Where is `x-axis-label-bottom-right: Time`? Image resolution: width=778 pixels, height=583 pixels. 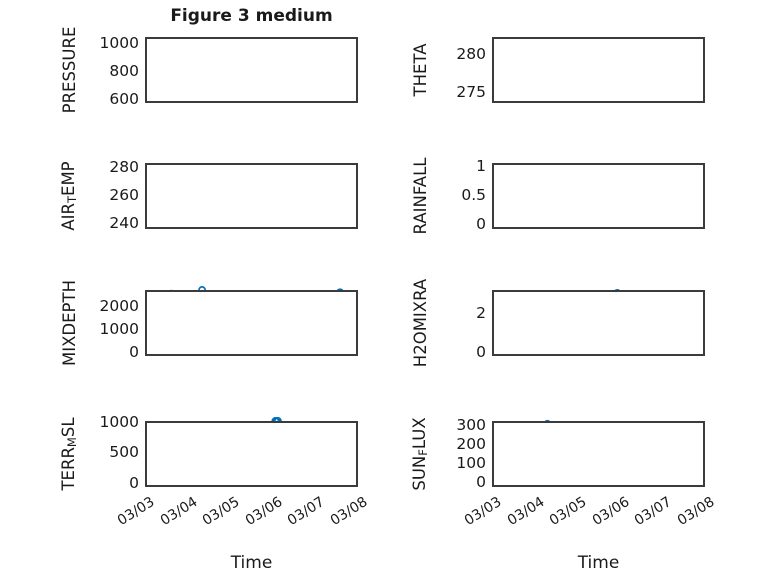
x-axis-label-bottom-right: Time is located at coordinates (598, 563).